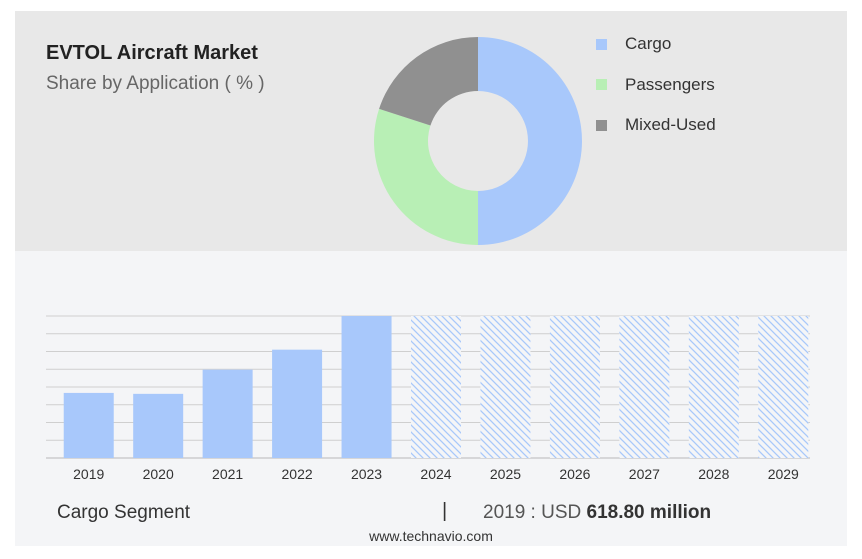  Describe the element at coordinates (297, 474) in the screenshot. I see `x-tick-label-2022: 2022` at that location.